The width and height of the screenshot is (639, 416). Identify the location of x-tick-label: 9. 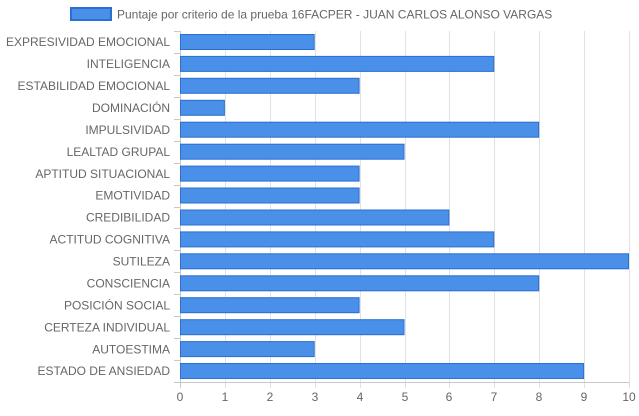
(584, 397).